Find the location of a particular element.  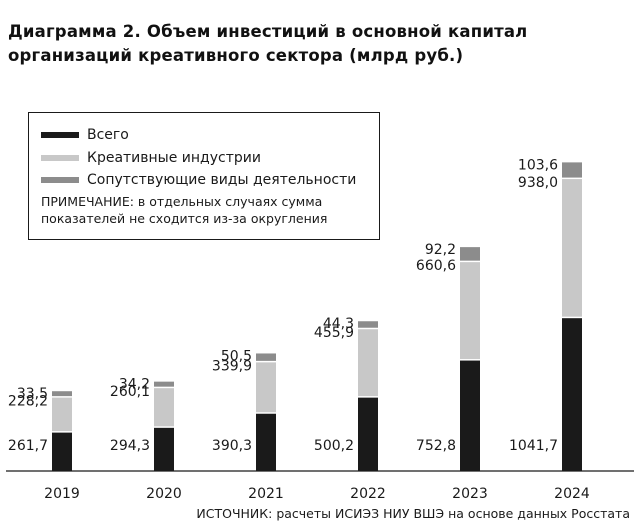

bar-total-2023 is located at coordinates (470, 415).